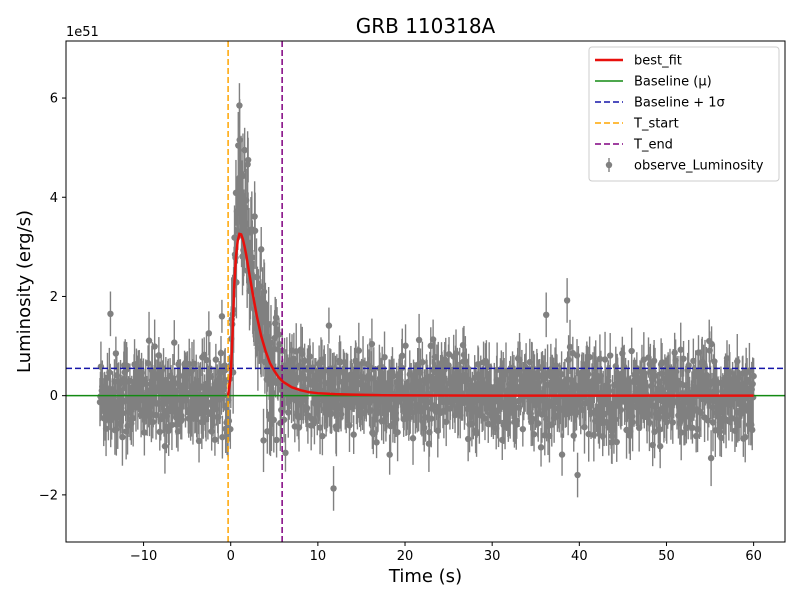 The image size is (800, 600). What do you see at coordinates (54, 198) in the screenshot?
I see `y-tick-label: 4` at bounding box center [54, 198].